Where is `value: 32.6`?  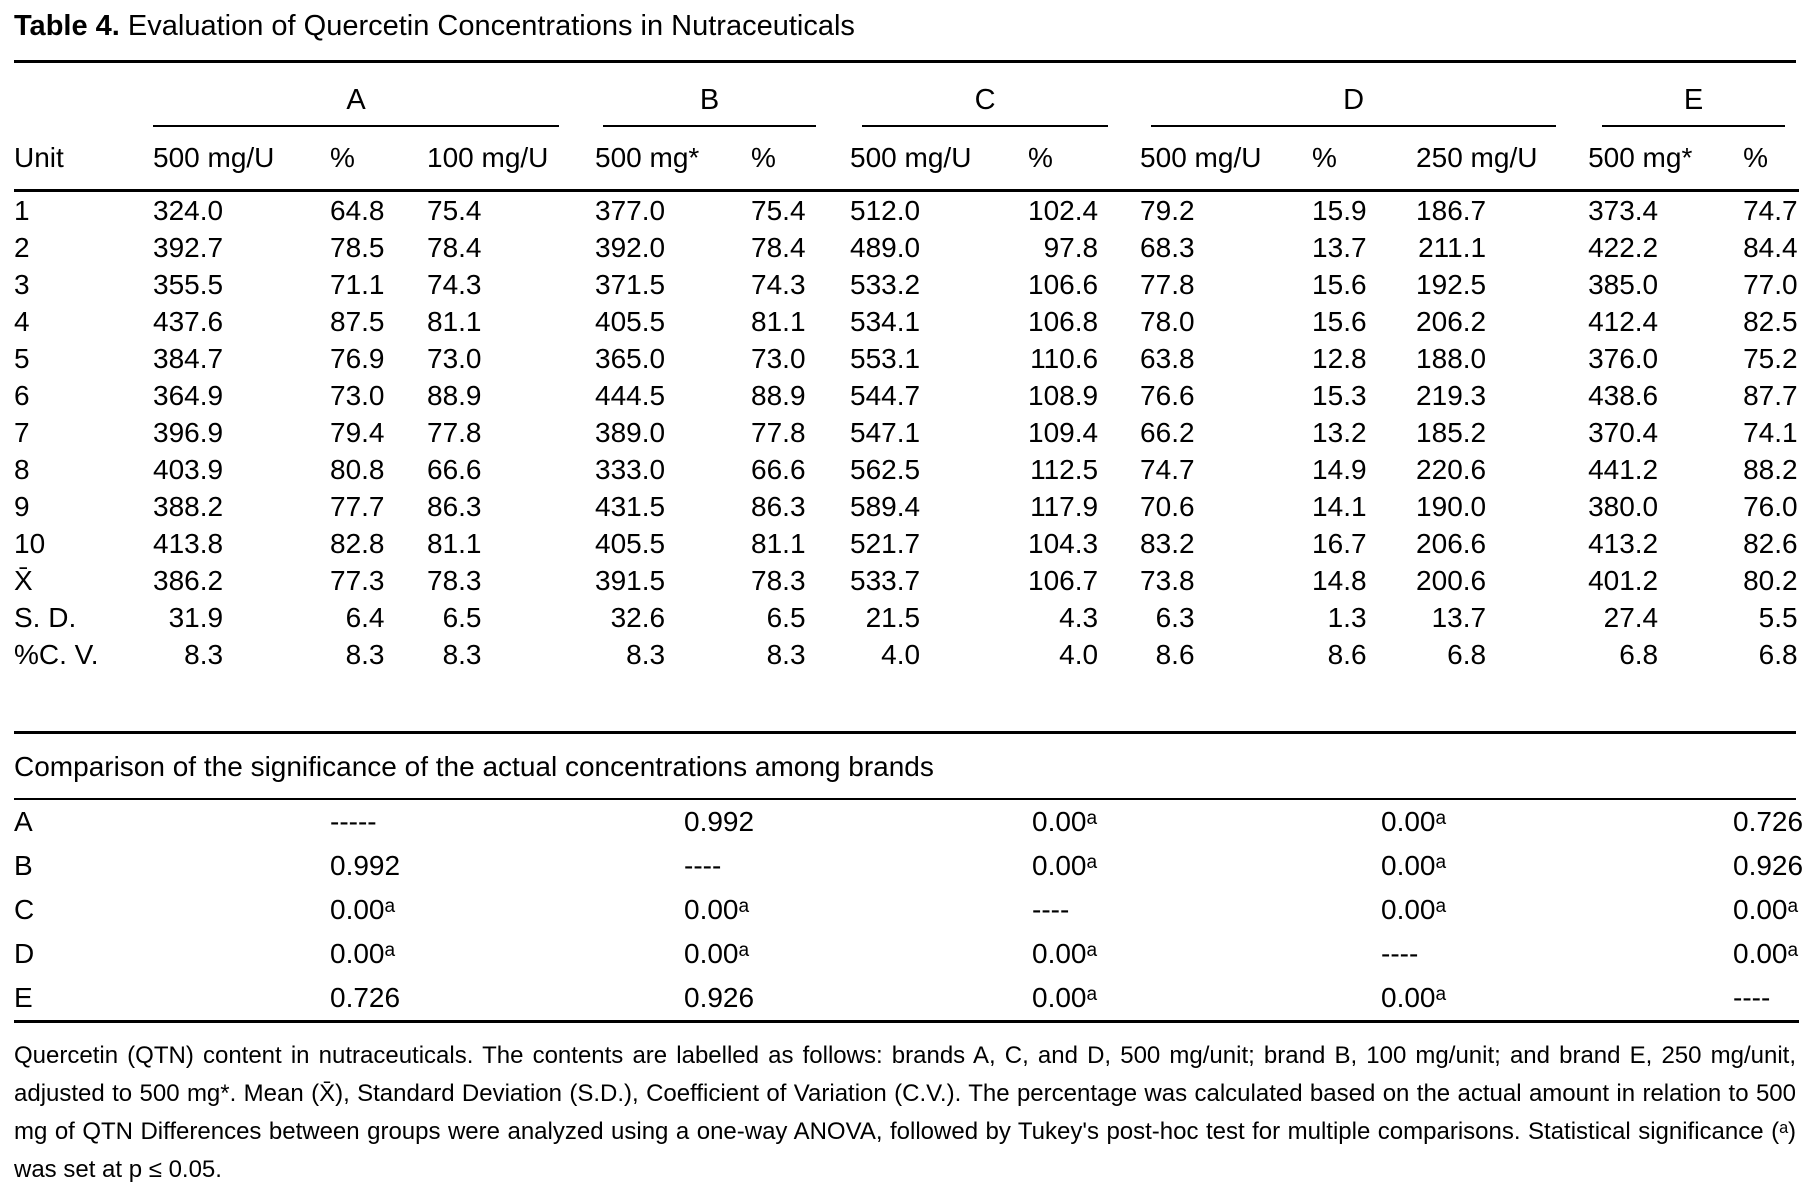 value: 32.6 is located at coordinates (638, 617).